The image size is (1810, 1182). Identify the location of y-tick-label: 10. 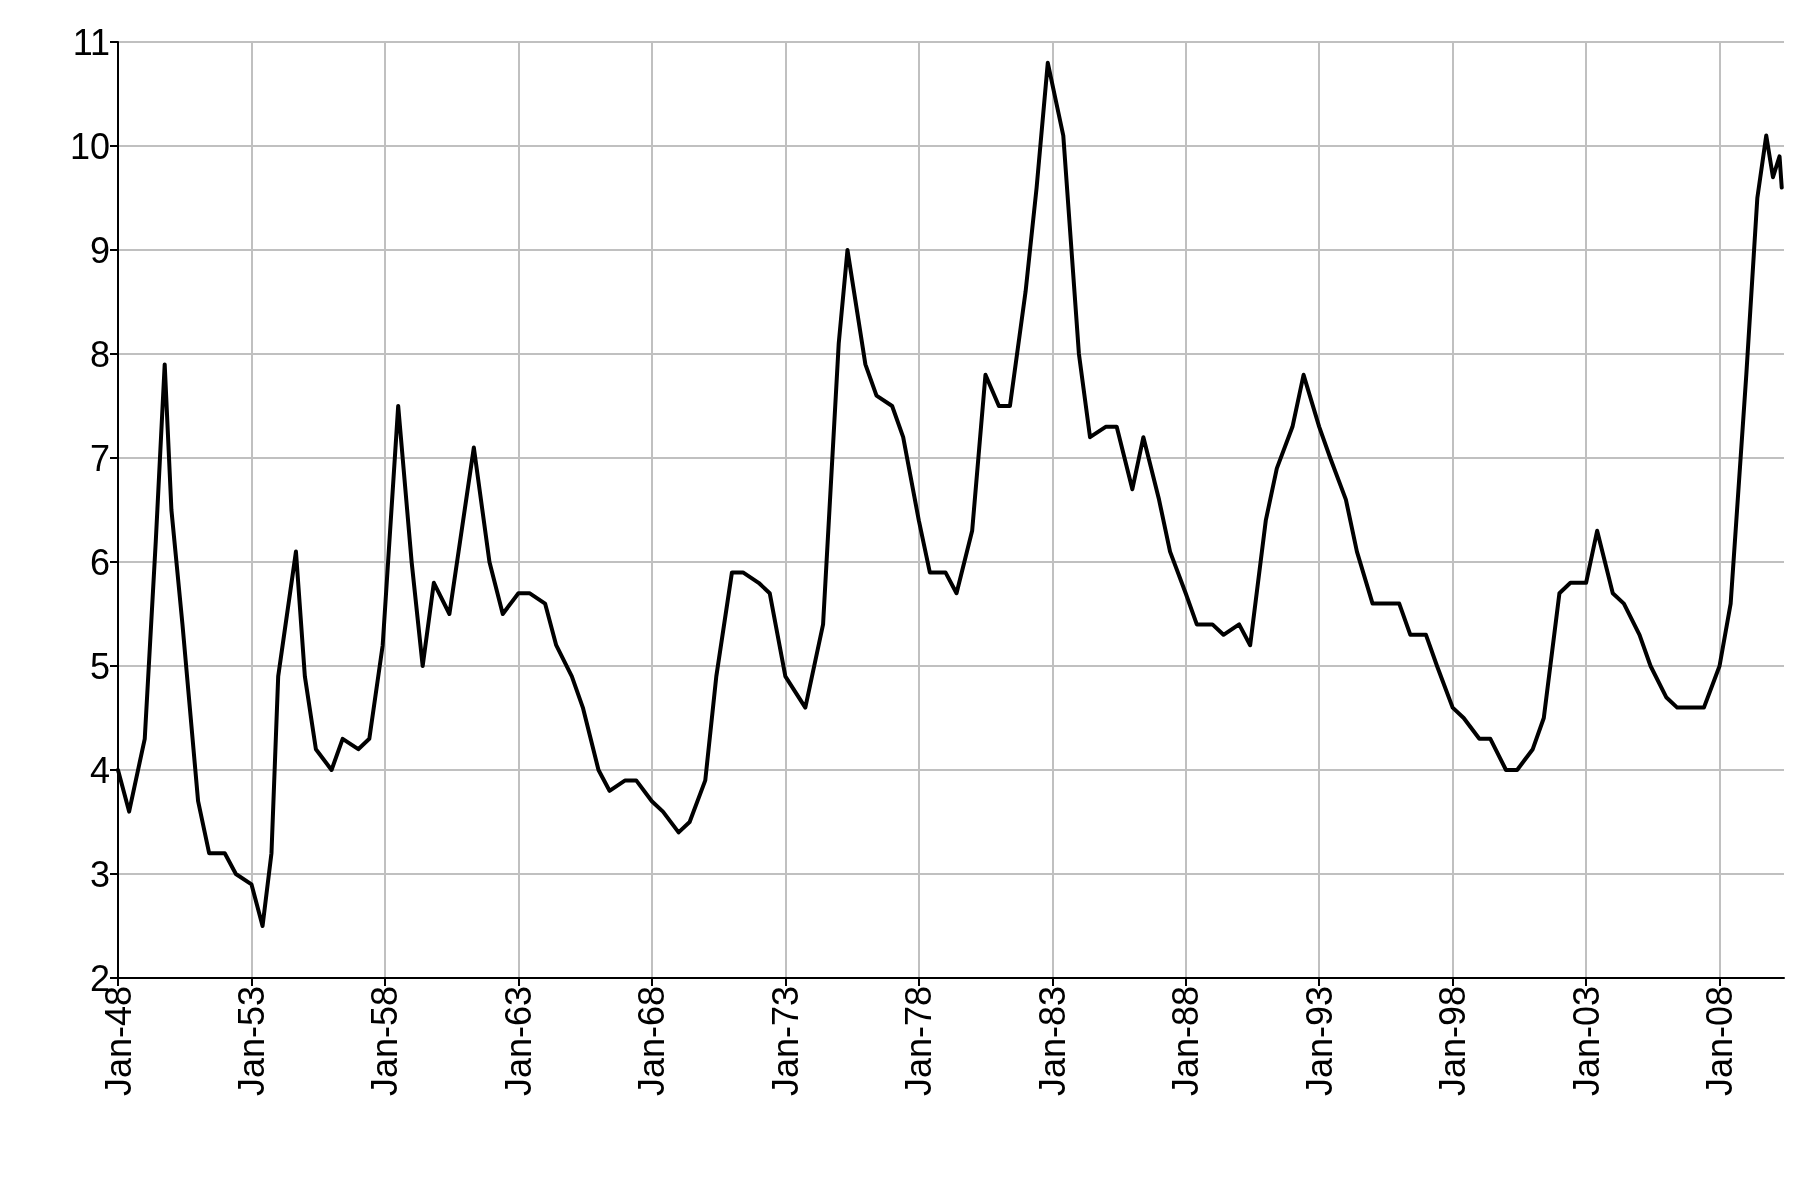
(89, 146).